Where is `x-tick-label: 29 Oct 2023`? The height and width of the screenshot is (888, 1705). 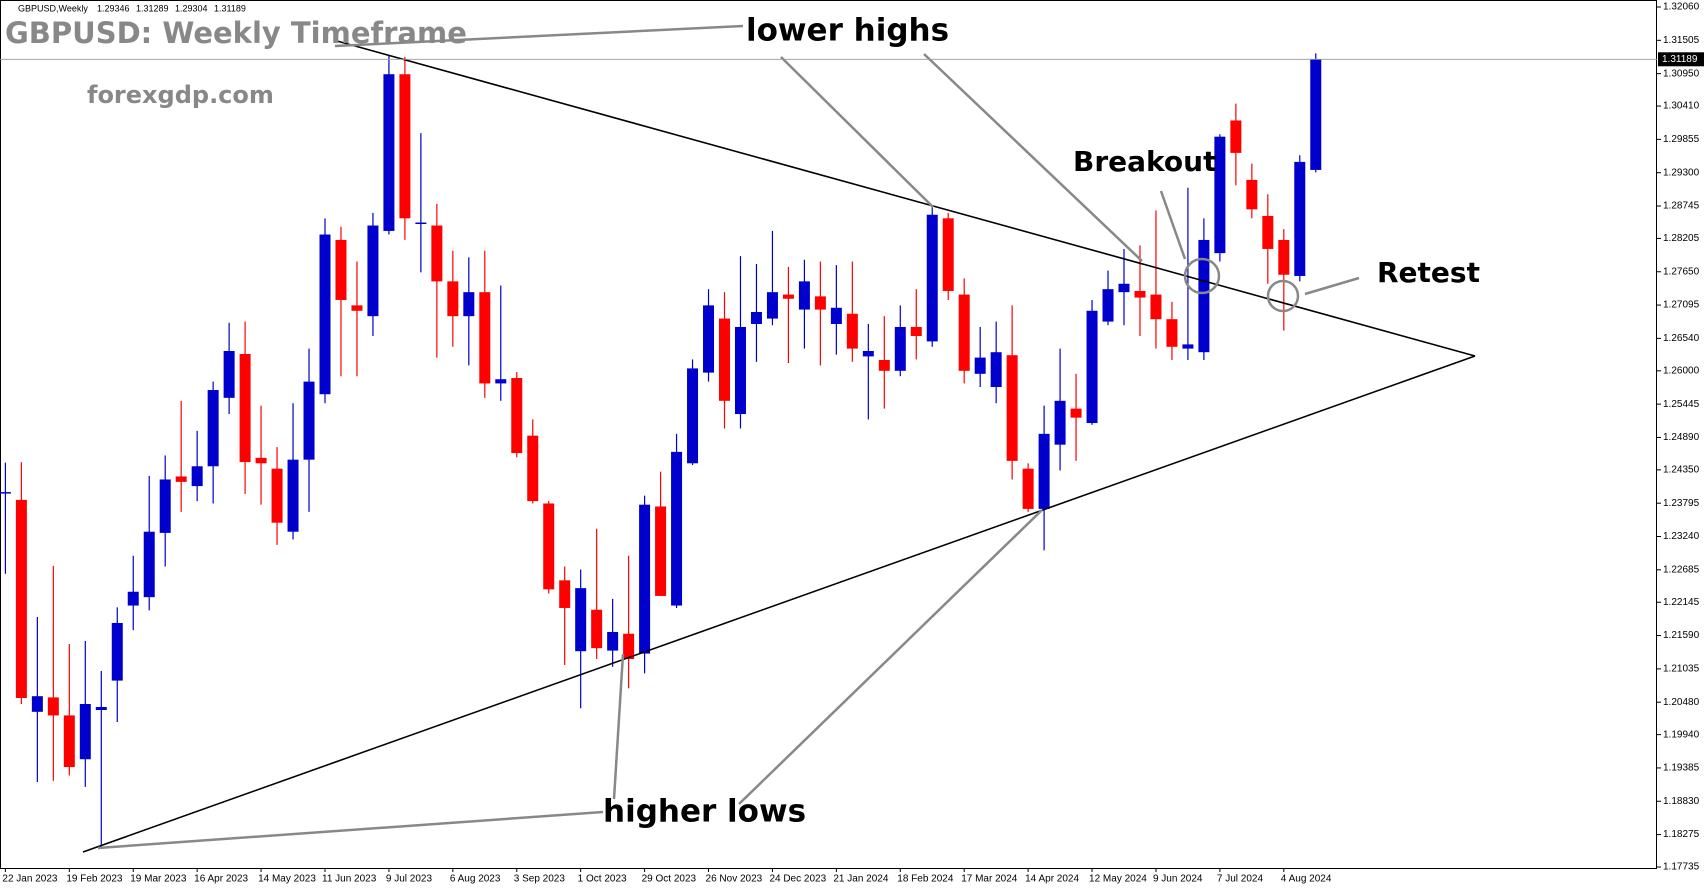
x-tick-label: 29 Oct 2023 is located at coordinates (669, 879).